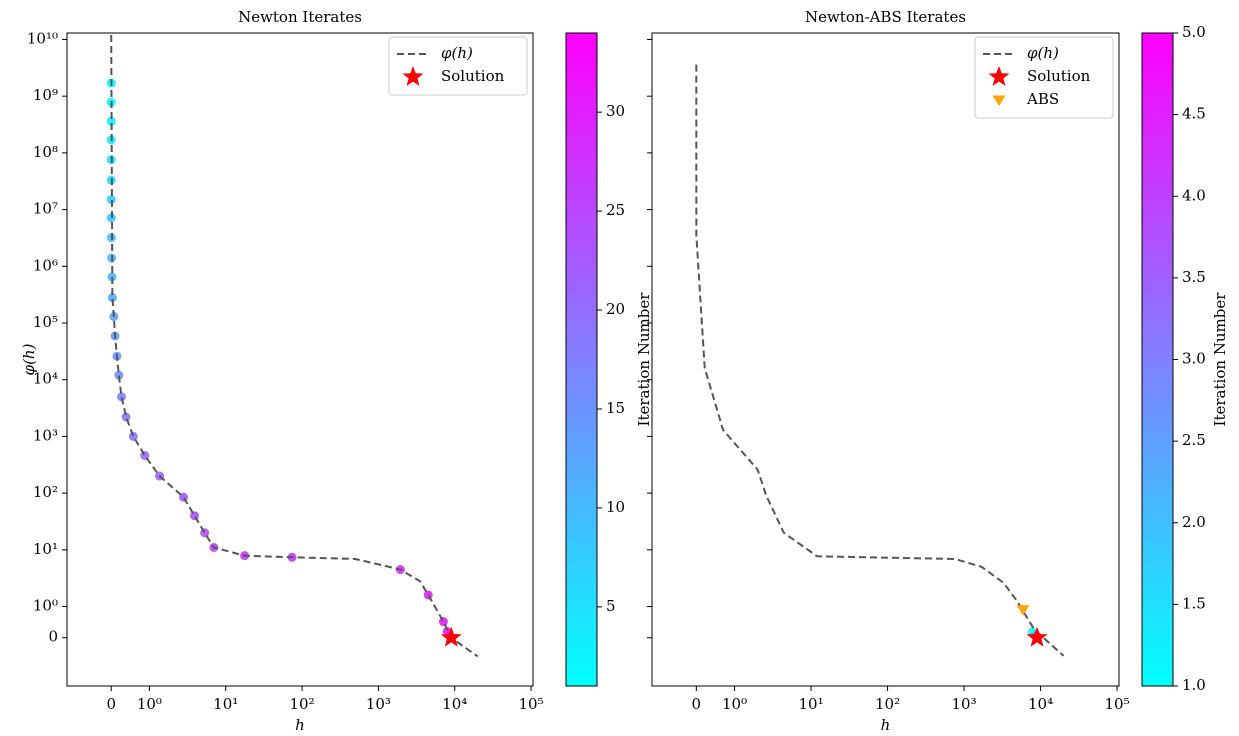 The image size is (1239, 736). What do you see at coordinates (45, 549) in the screenshot?
I see `y-tick-label: 10¹` at bounding box center [45, 549].